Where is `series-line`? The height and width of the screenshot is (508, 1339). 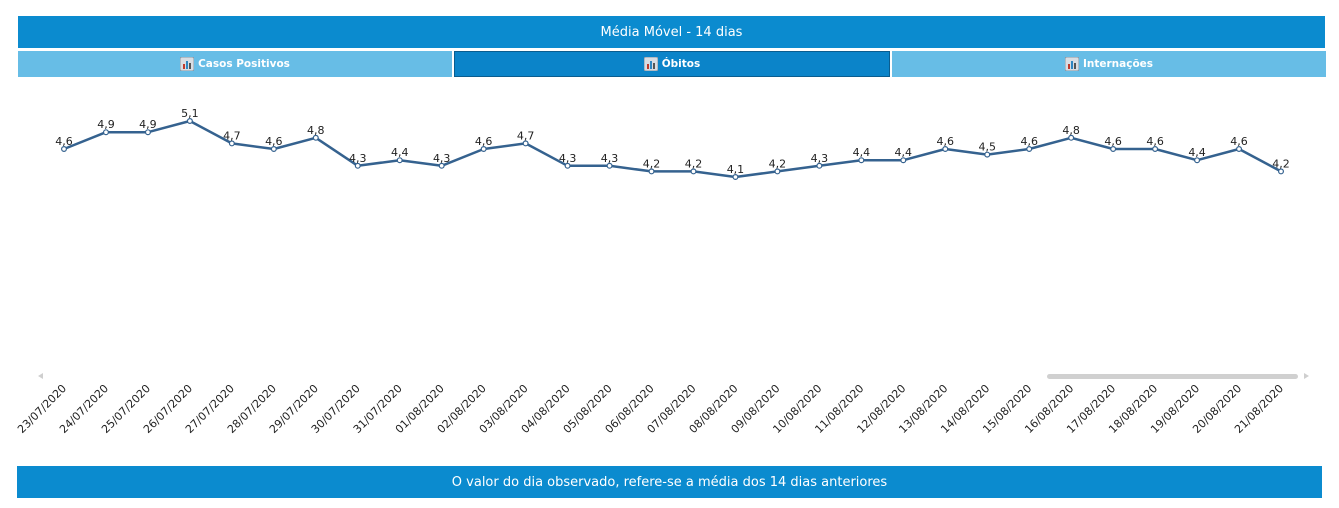 series-line is located at coordinates (672, 149).